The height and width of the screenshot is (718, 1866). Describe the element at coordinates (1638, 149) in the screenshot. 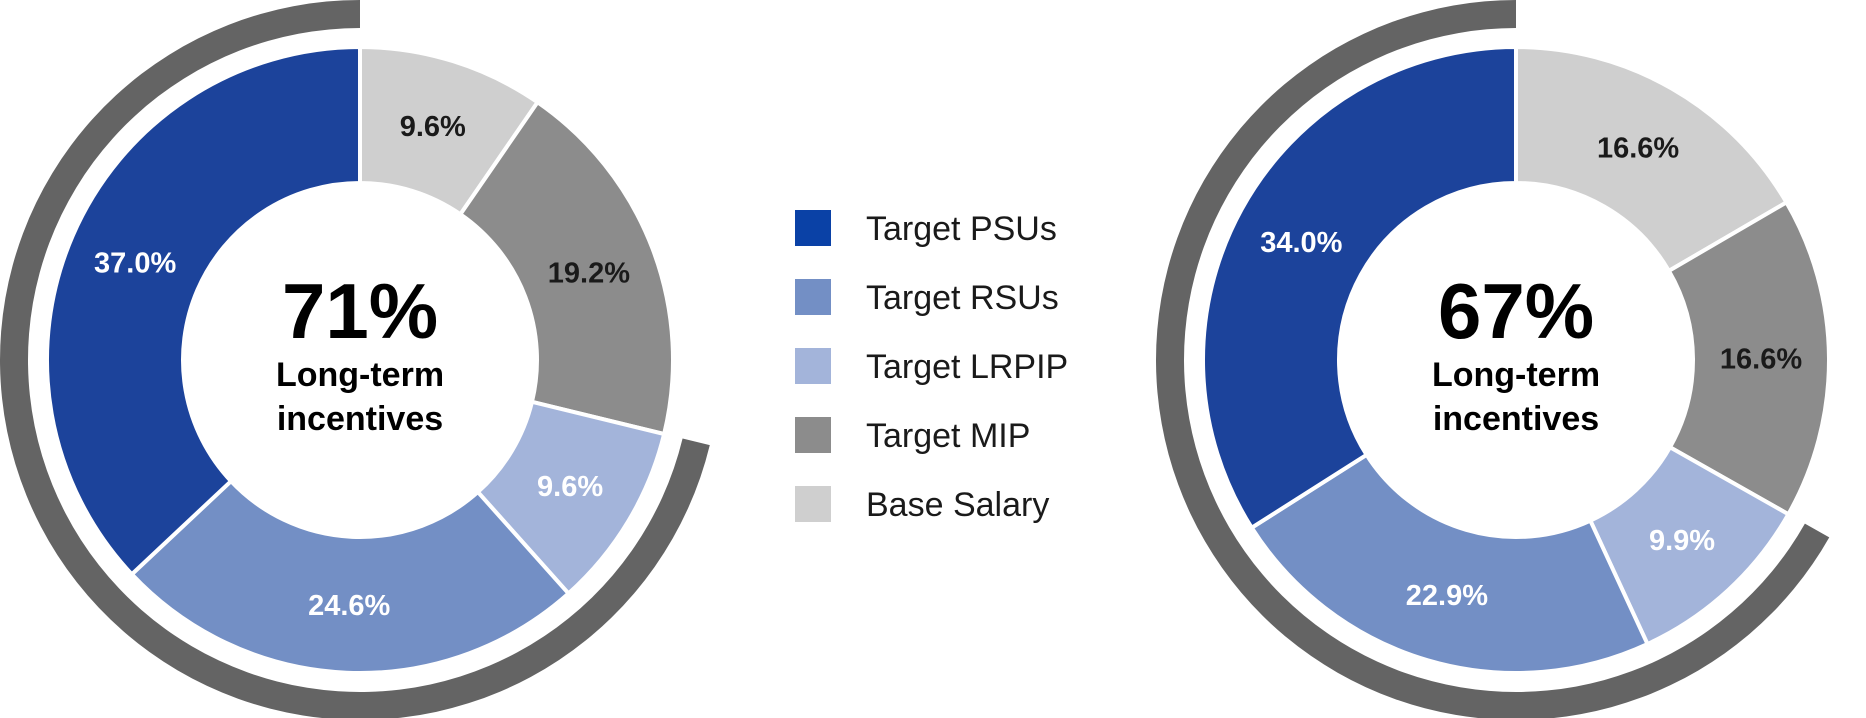

I see `slice-label-base-salary: 16.6%` at that location.